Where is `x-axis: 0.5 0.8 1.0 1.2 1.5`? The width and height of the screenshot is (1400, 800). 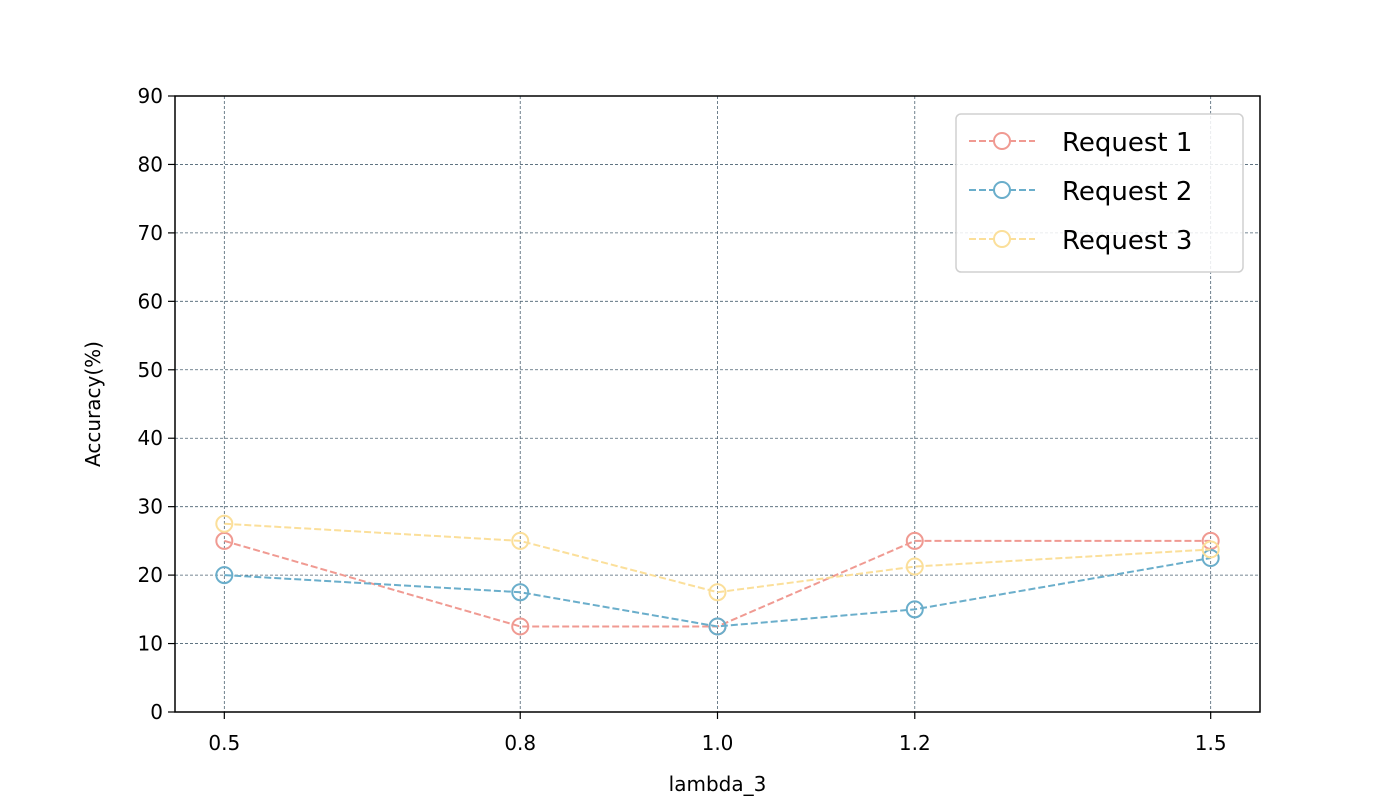 x-axis: 0.5 0.8 1.0 1.2 1.5 is located at coordinates (717, 733).